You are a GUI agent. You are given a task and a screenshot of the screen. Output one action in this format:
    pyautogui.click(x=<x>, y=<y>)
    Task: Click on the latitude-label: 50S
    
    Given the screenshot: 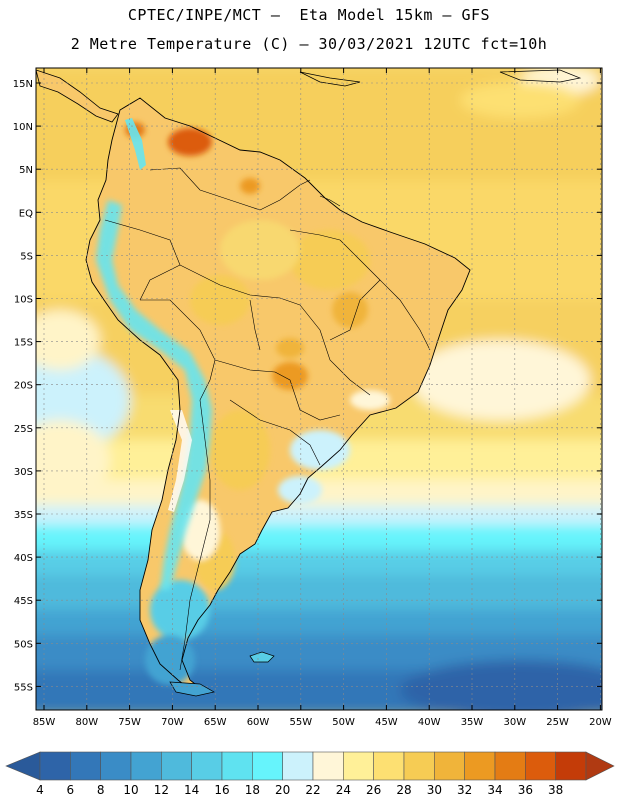 What is the action you would take?
    pyautogui.click(x=23, y=644)
    